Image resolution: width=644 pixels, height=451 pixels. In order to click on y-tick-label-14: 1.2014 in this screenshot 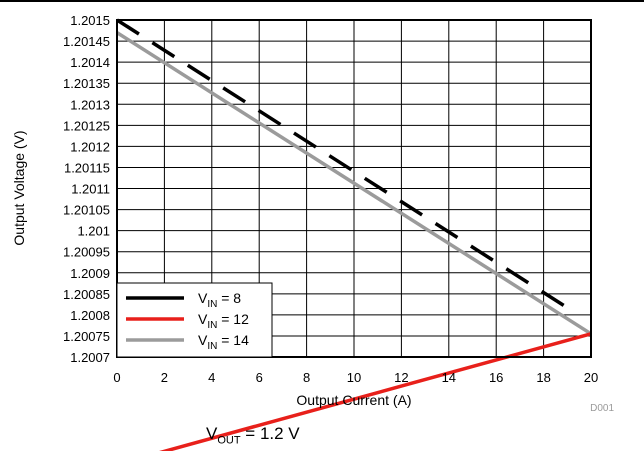, I will do `click(90, 62)`.